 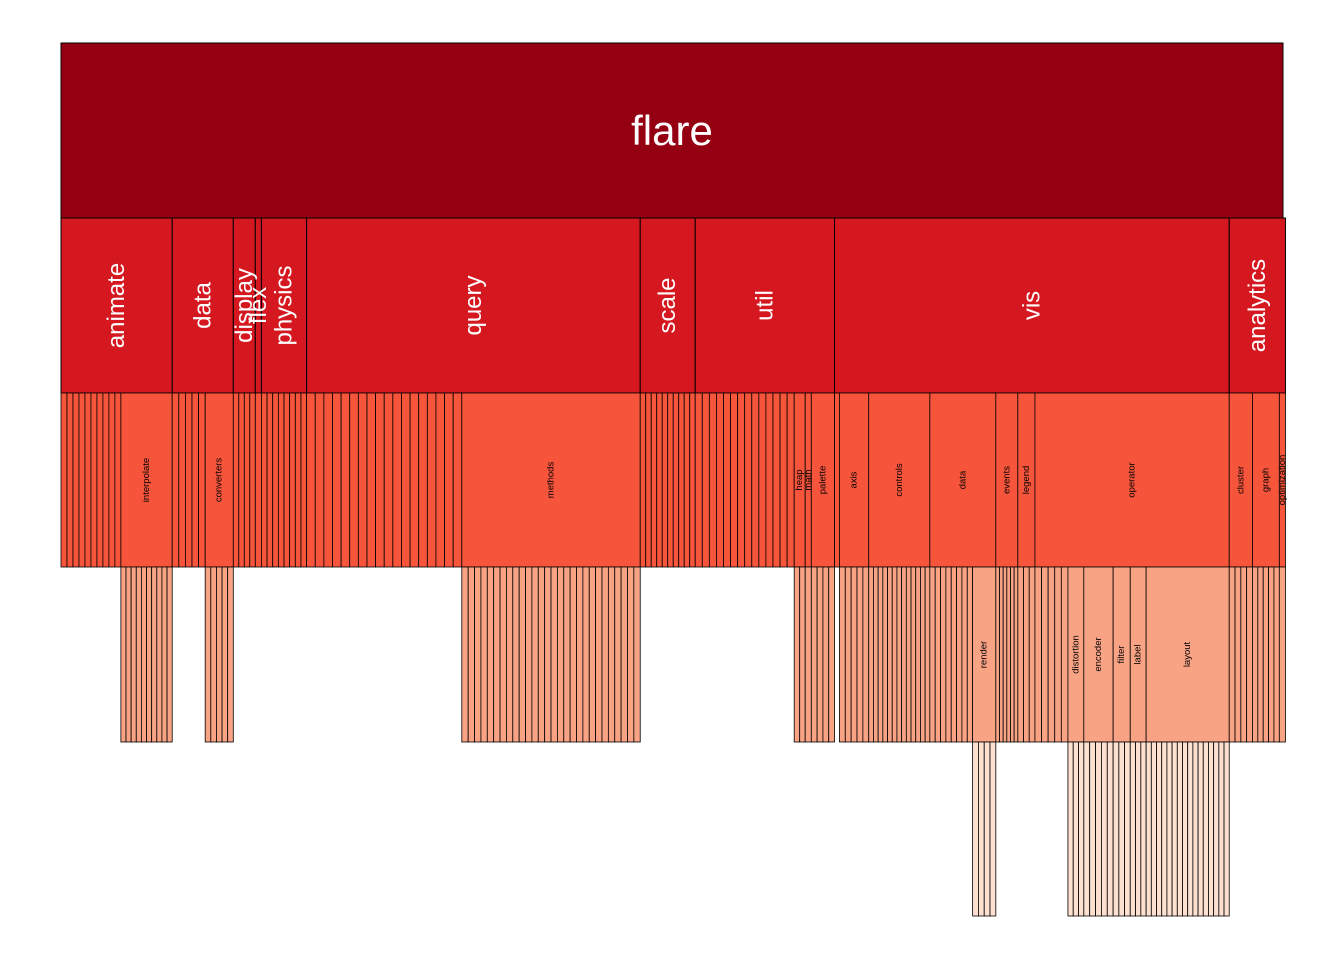 What do you see at coordinates (1132, 479) in the screenshot?
I see `label-operator: operator` at bounding box center [1132, 479].